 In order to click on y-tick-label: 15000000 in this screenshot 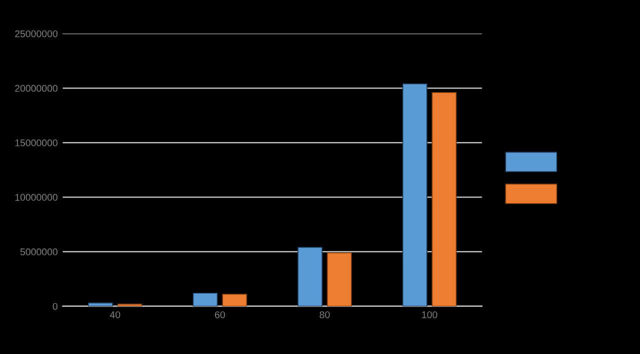, I will do `click(36, 142)`.